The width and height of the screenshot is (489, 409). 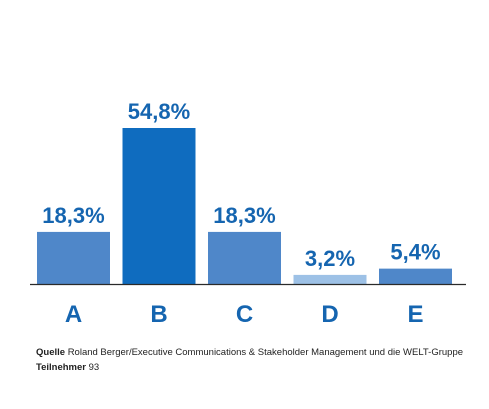 What do you see at coordinates (73, 215) in the screenshot?
I see `value-label-a: 18,3%` at bounding box center [73, 215].